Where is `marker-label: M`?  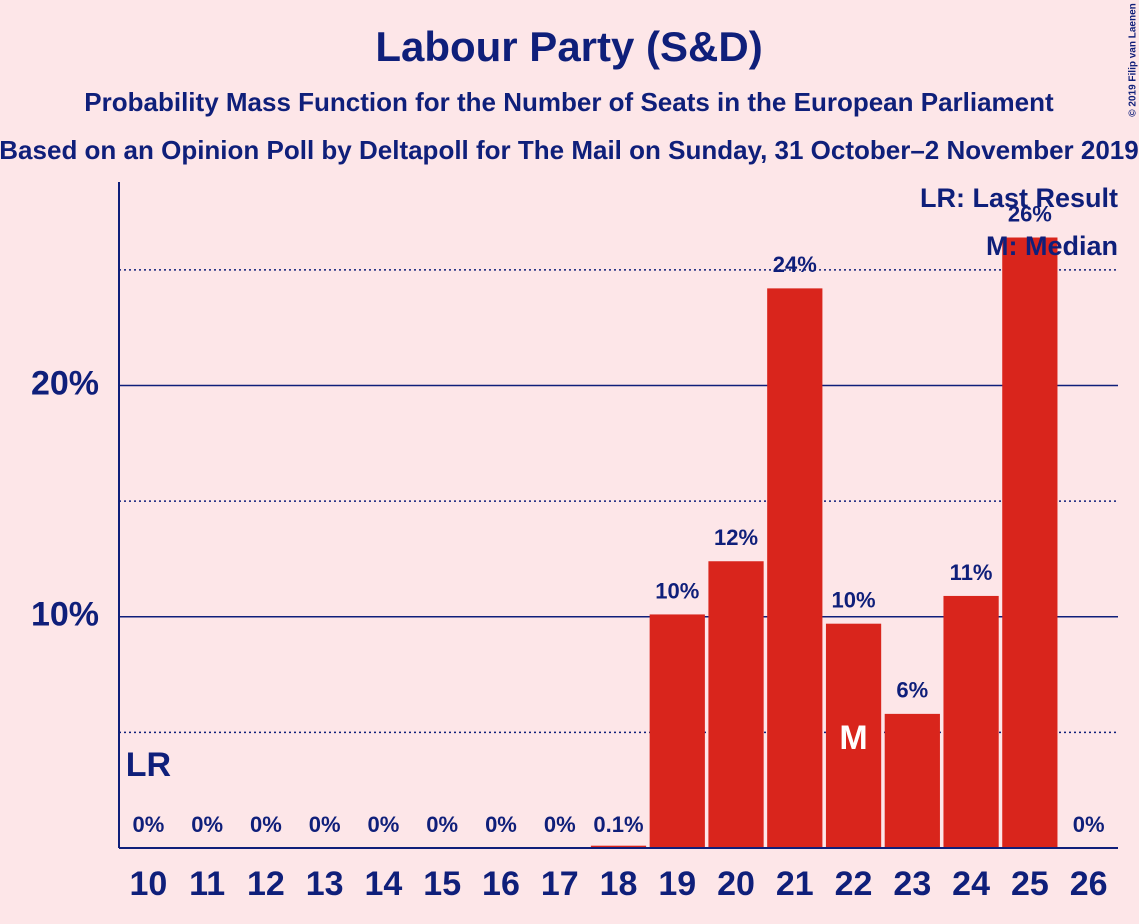 marker-label: M is located at coordinates (853, 738).